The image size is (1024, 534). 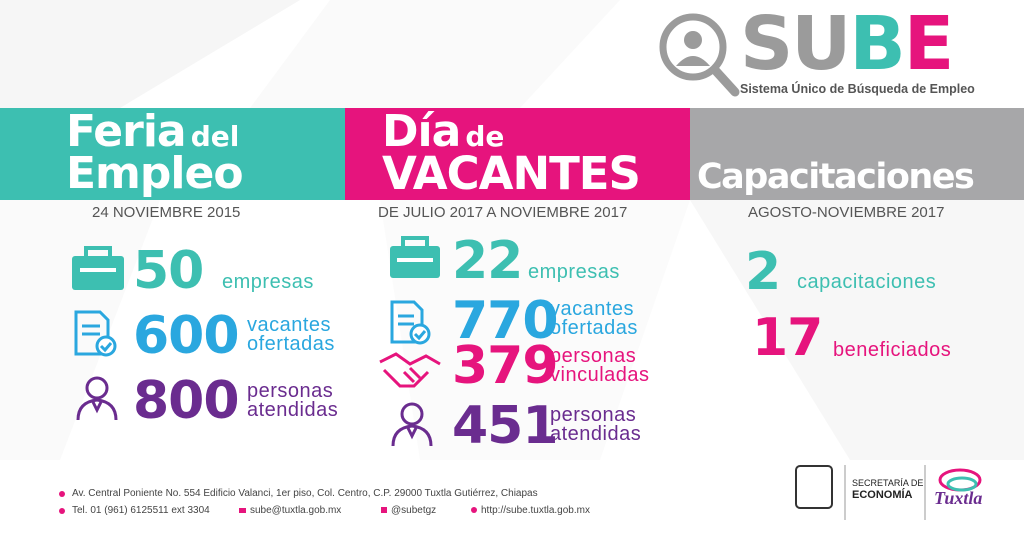 What do you see at coordinates (296, 510) in the screenshot?
I see `email: sube@tuxtla.gob.mx` at bounding box center [296, 510].